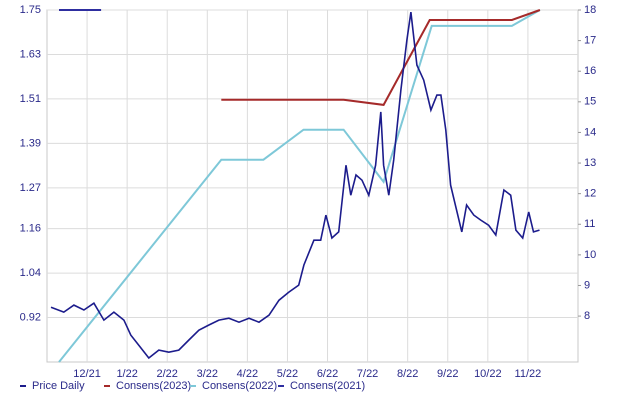 This screenshot has width=620, height=408. Describe the element at coordinates (30, 229) in the screenshot. I see `y-tick-label: 1.16` at that location.